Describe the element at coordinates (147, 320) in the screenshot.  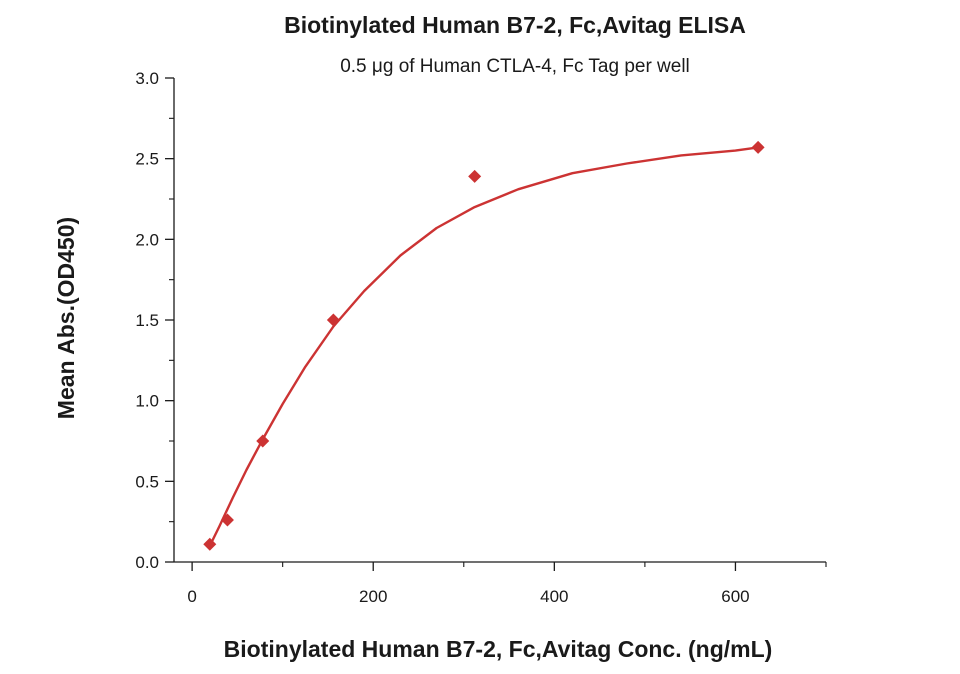
I see `y-tick-label: 1.5` at that location.